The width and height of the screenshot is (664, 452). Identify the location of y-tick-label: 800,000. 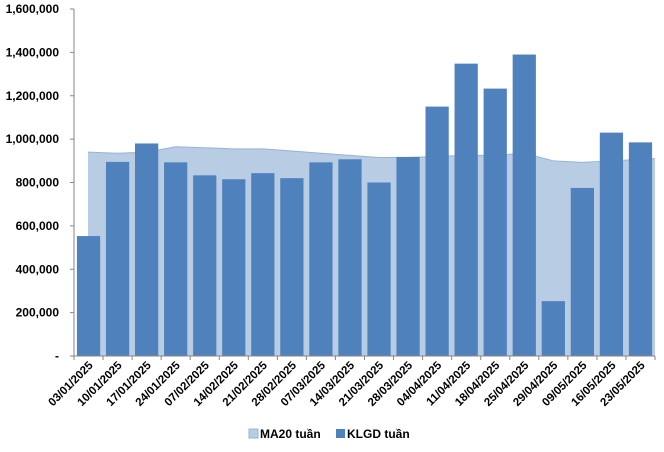
(38, 183).